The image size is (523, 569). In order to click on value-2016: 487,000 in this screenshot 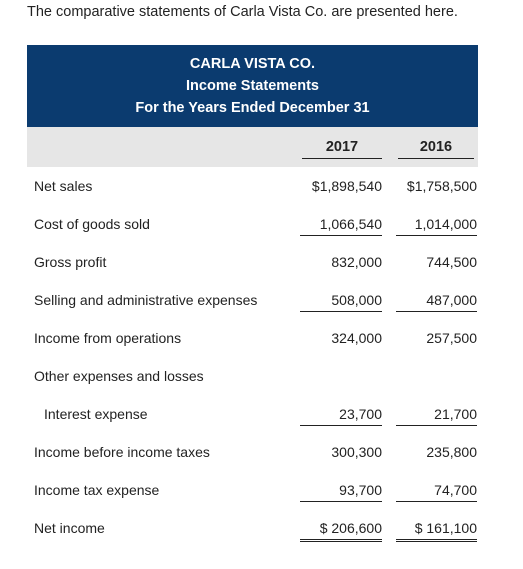, I will do `click(436, 302)`.